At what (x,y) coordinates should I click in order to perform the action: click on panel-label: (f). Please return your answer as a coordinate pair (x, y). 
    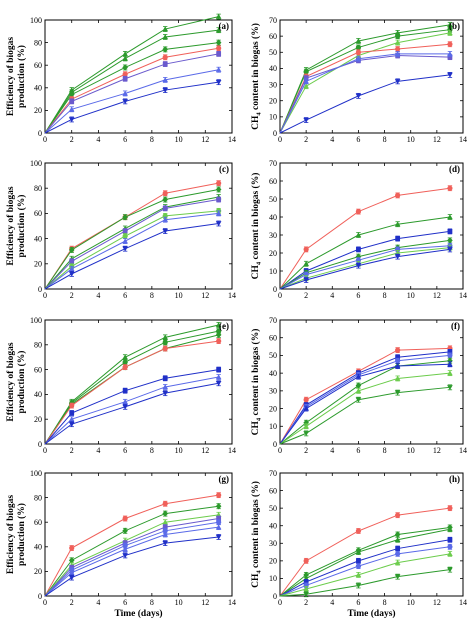
    Looking at the image, I should click on (455, 326).